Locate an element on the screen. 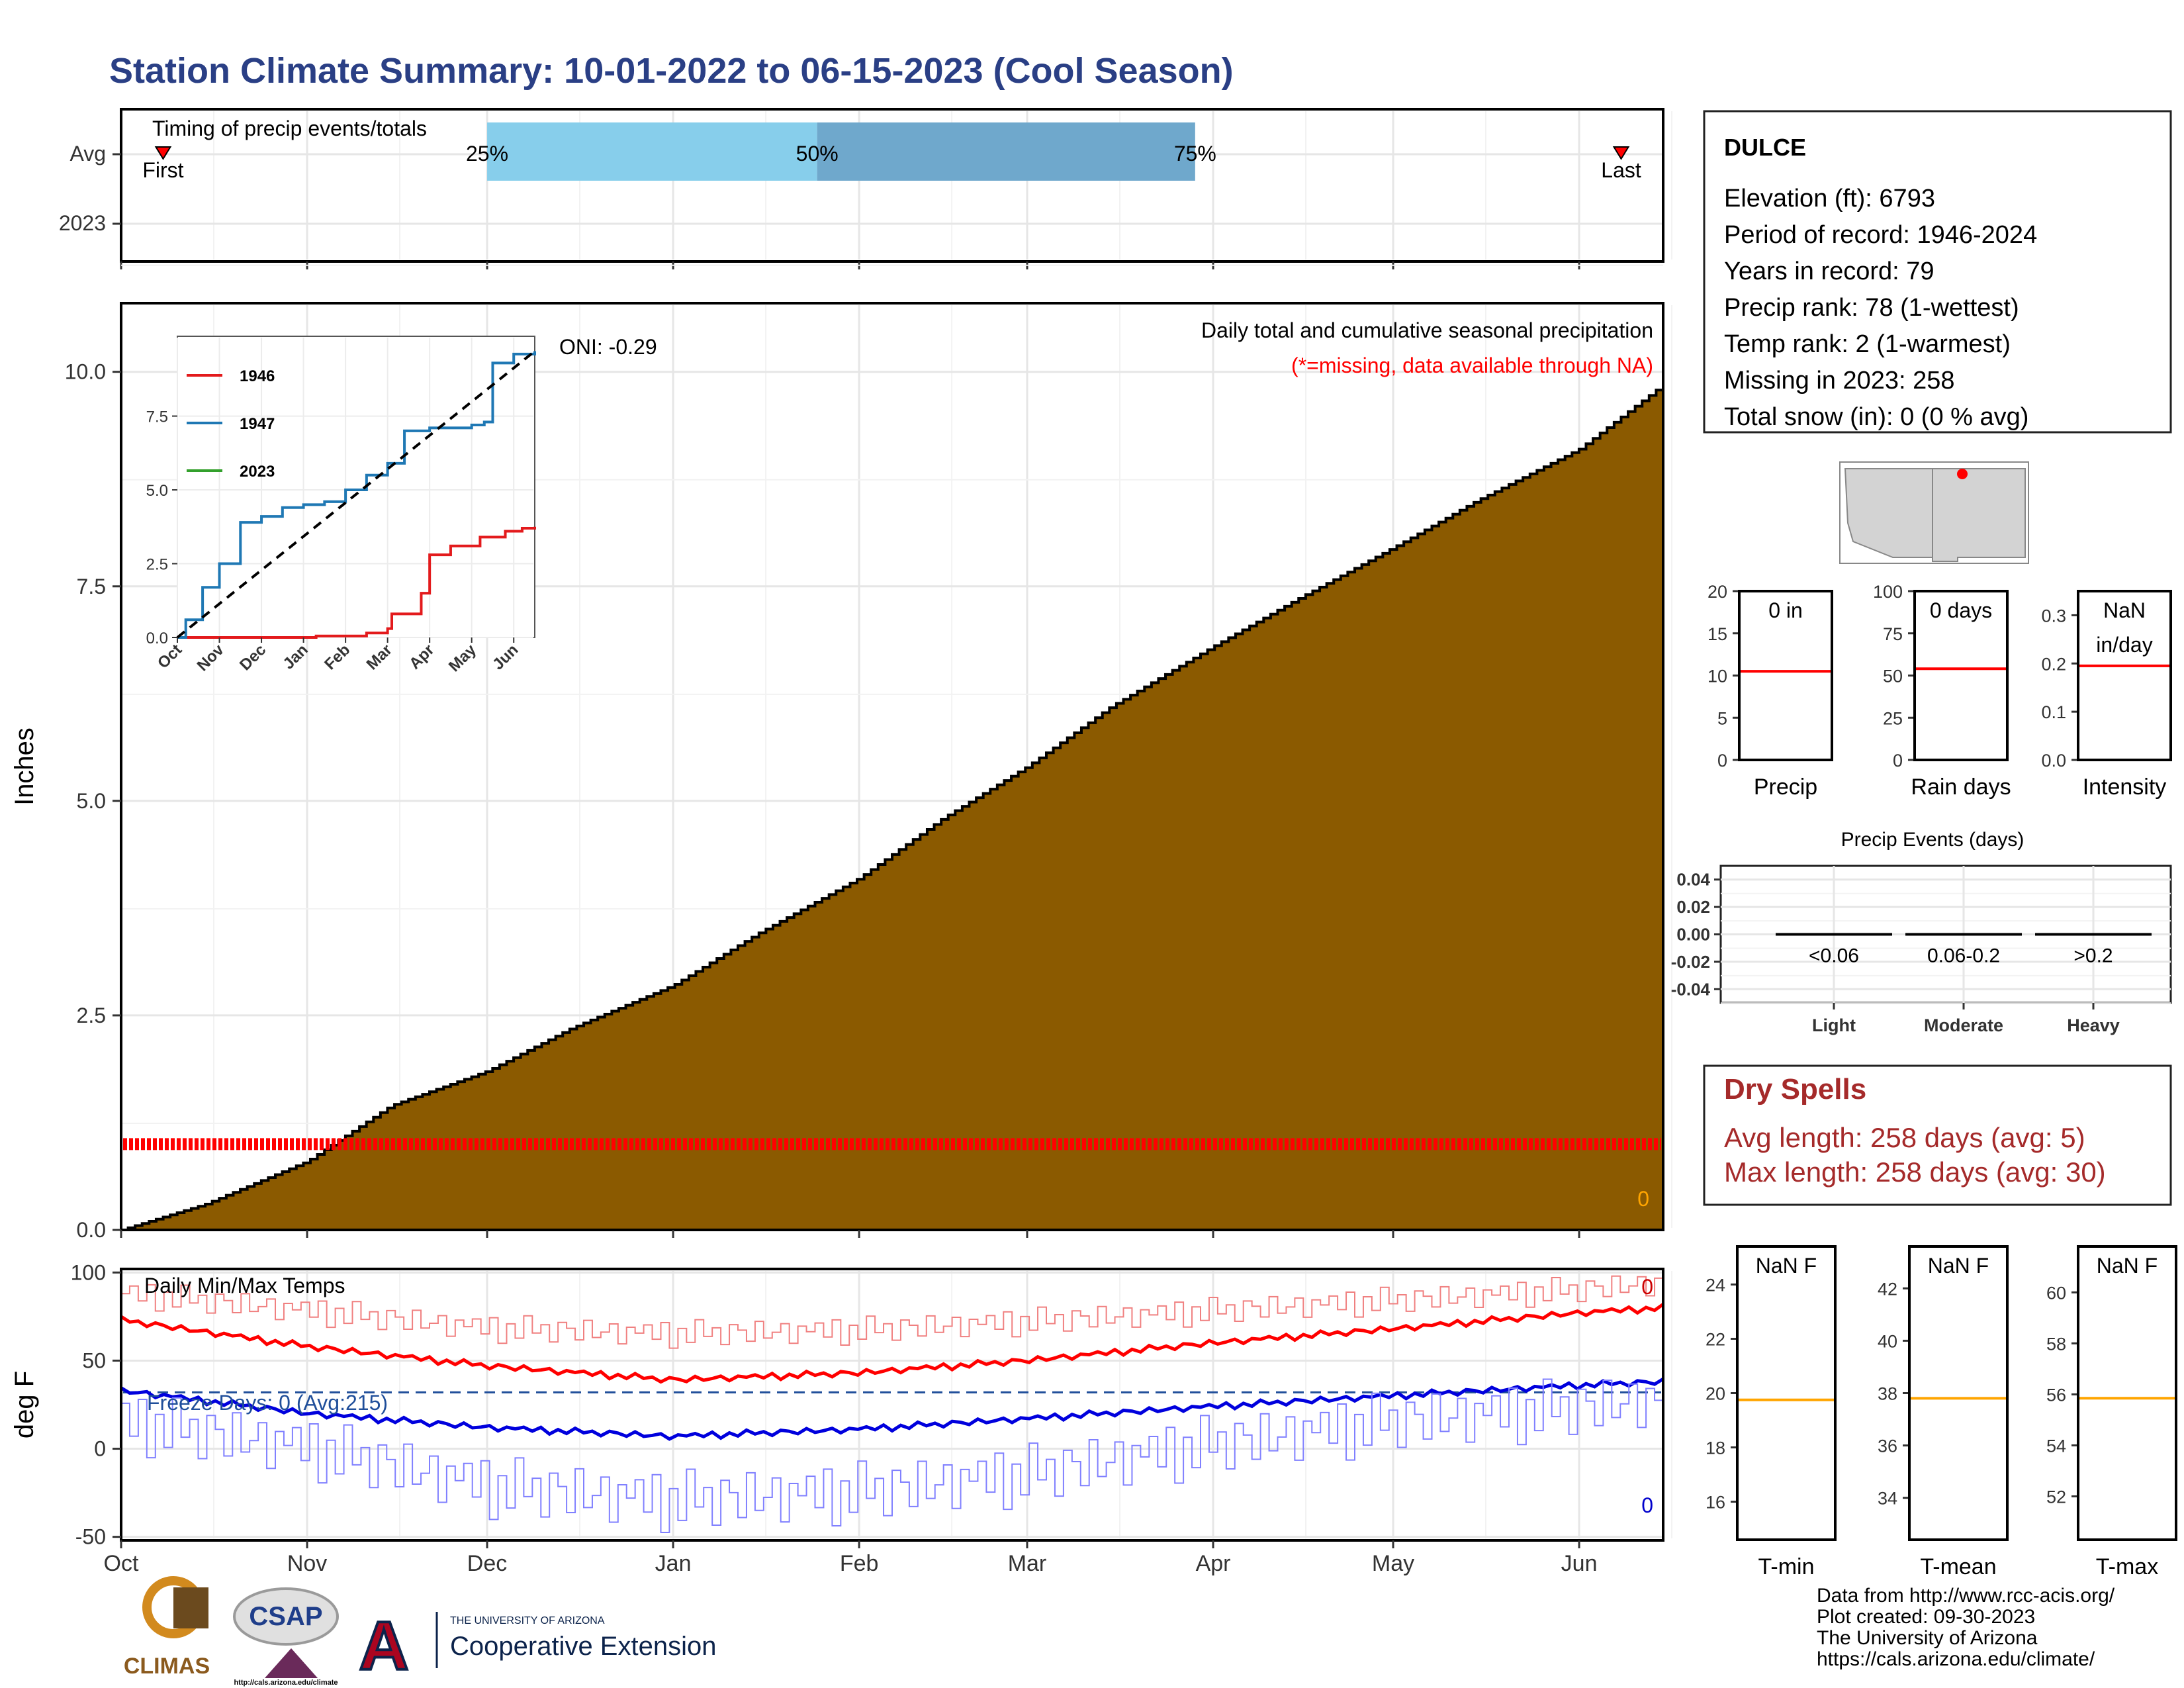 The image size is (2184, 1688). station-box-frame is located at coordinates (1937, 272).